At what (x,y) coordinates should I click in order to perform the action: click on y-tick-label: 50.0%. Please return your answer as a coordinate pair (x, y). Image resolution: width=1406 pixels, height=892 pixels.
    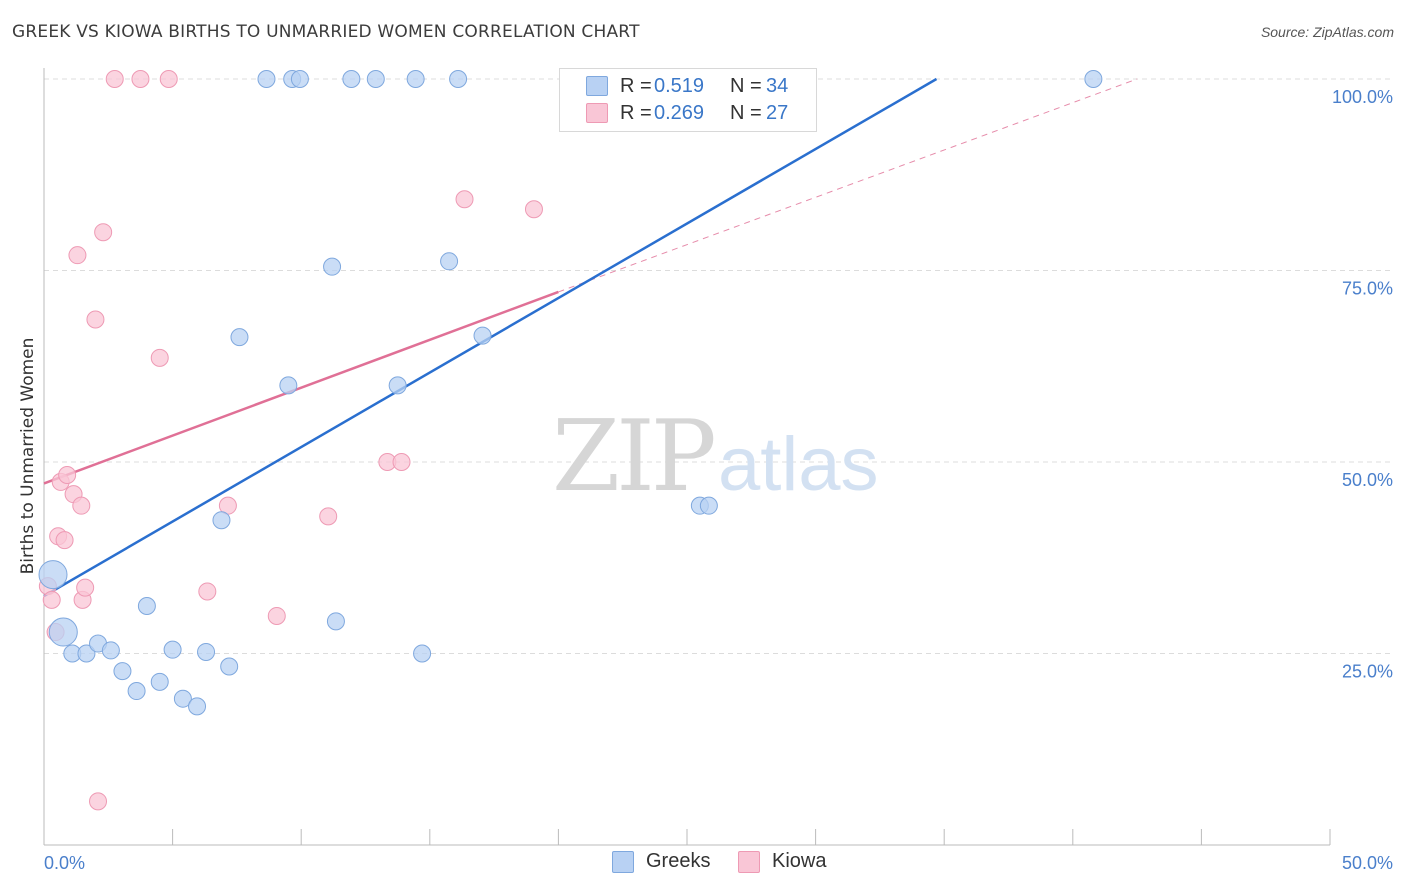
    Looking at the image, I should click on (1367, 480).